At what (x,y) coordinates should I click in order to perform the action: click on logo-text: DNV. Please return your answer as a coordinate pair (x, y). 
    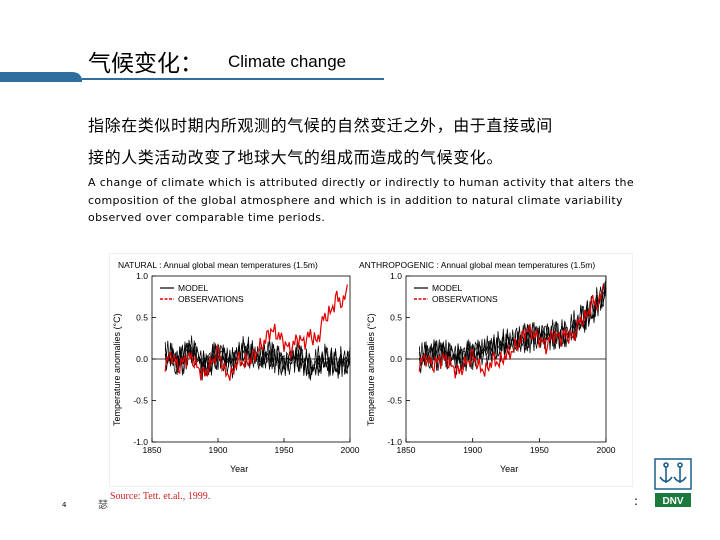
    Looking at the image, I should click on (672, 501).